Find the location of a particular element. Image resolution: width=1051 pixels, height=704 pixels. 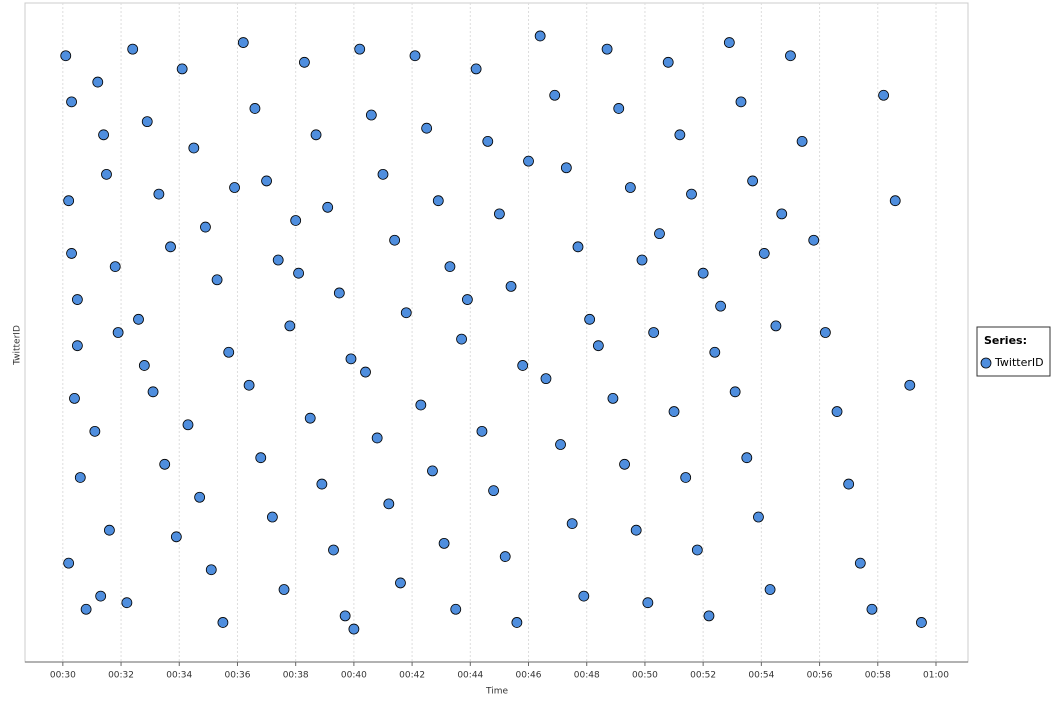

x-tick-label: 00:38 is located at coordinates (296, 676).